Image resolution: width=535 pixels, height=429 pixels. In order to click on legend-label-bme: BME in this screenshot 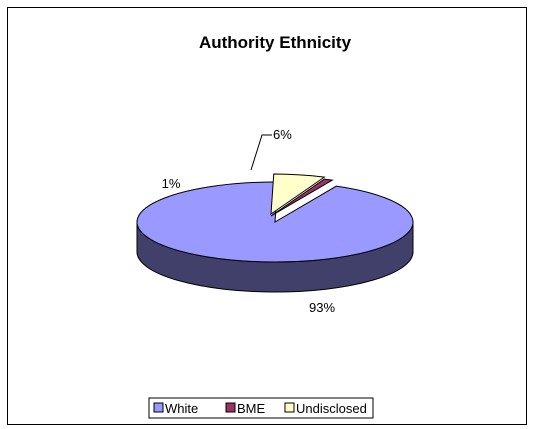, I will do `click(251, 408)`.